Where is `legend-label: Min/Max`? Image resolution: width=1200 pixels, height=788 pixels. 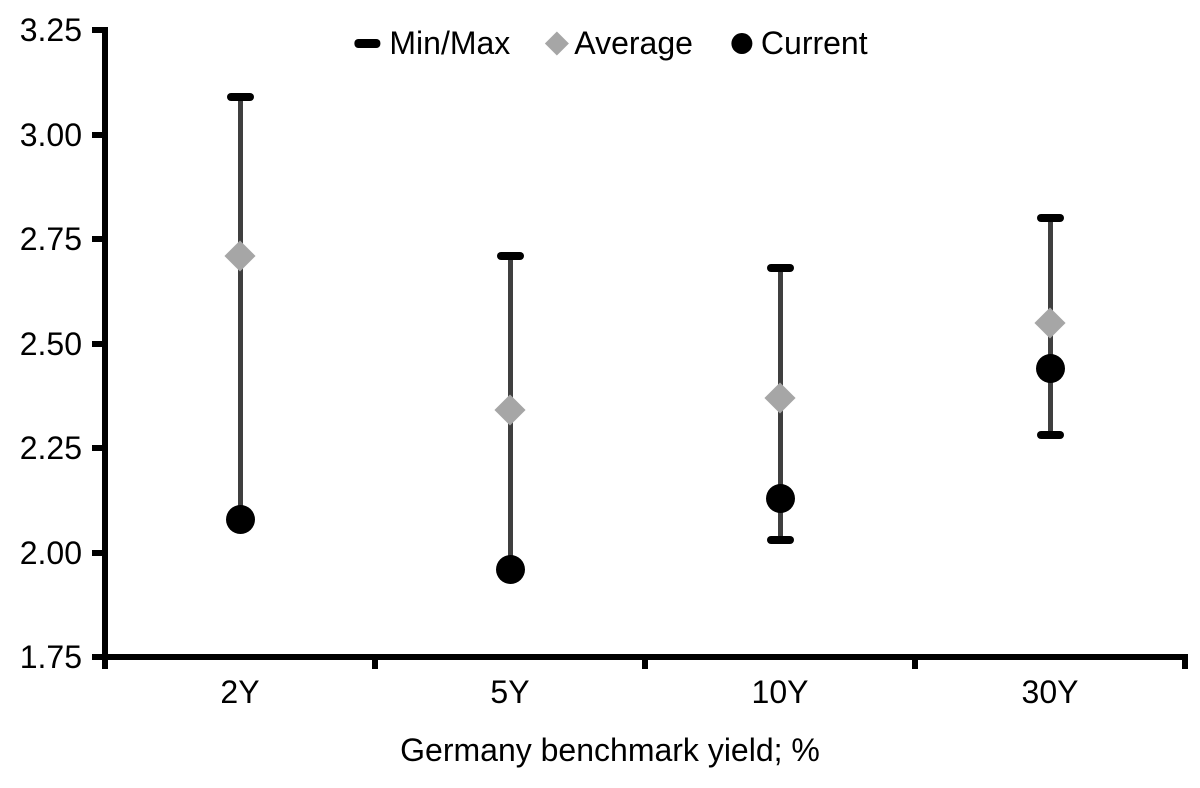
legend-label: Min/Max is located at coordinates (450, 43).